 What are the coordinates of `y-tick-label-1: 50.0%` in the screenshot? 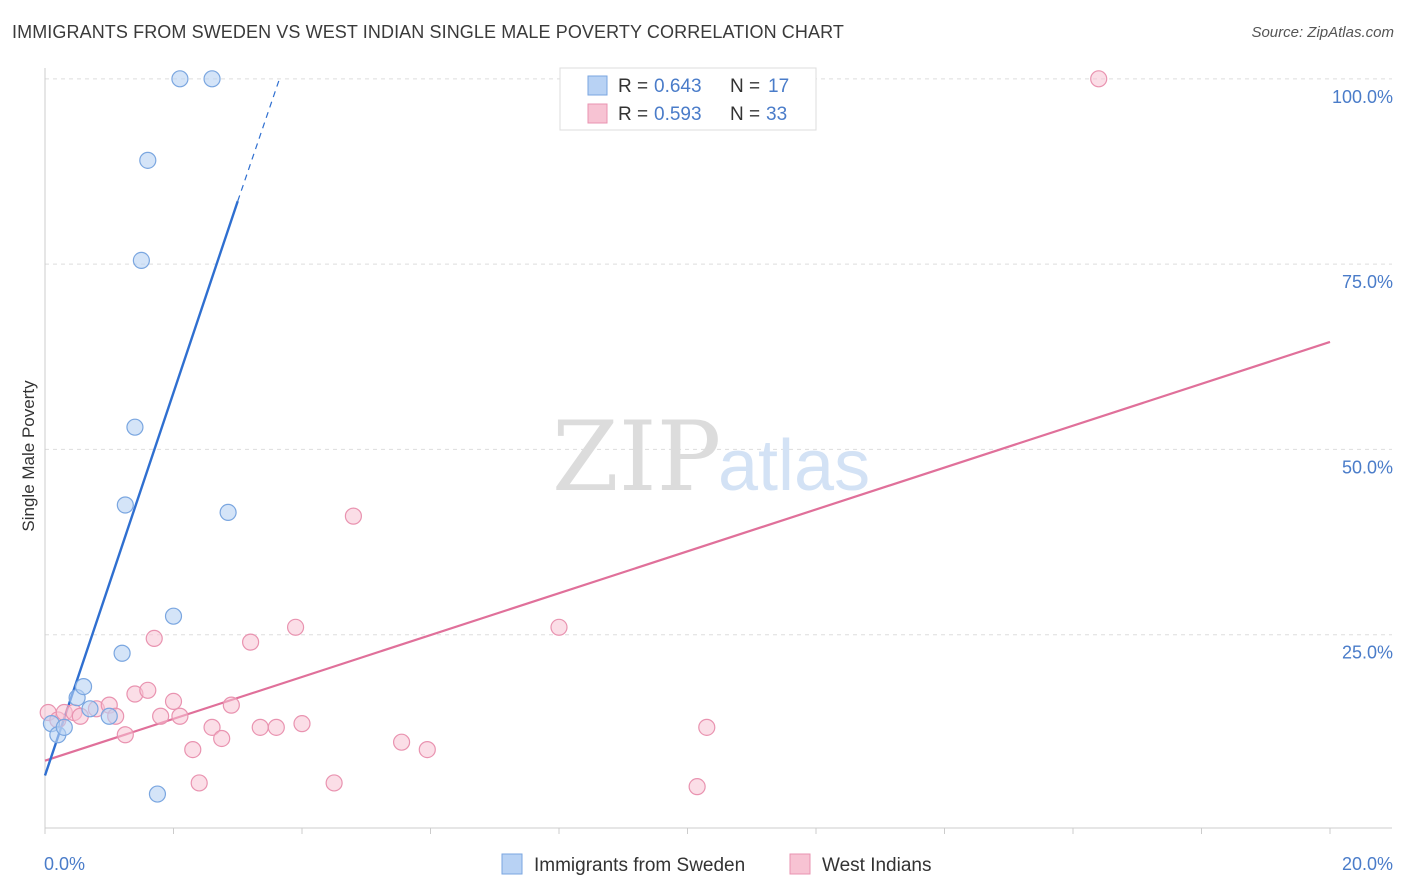 It's located at (1367, 467).